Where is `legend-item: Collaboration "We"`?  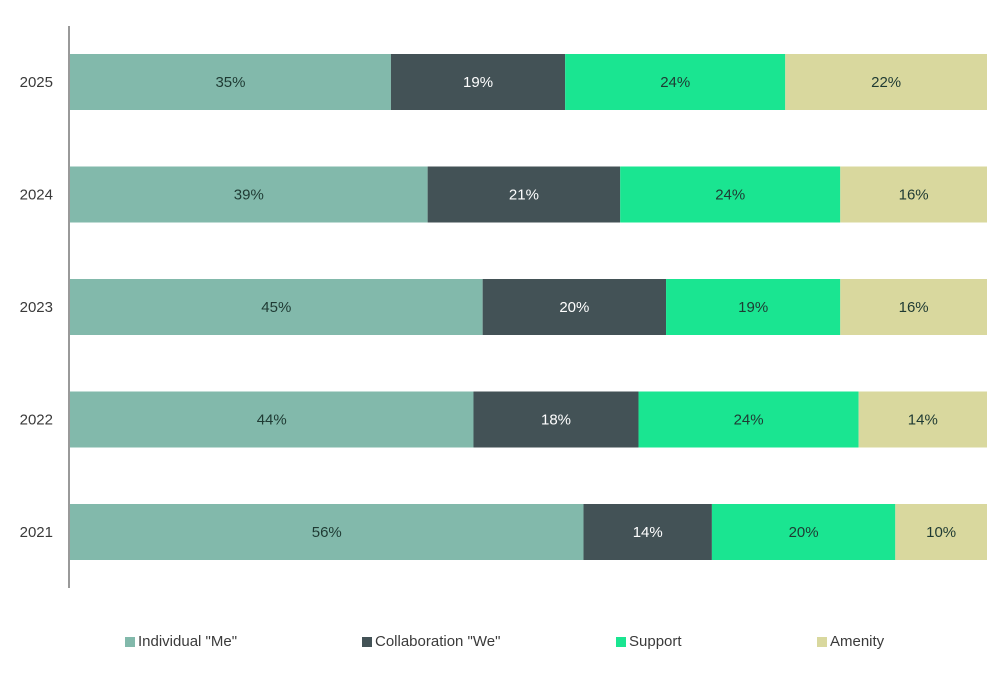
legend-item: Collaboration "We" is located at coordinates (431, 641).